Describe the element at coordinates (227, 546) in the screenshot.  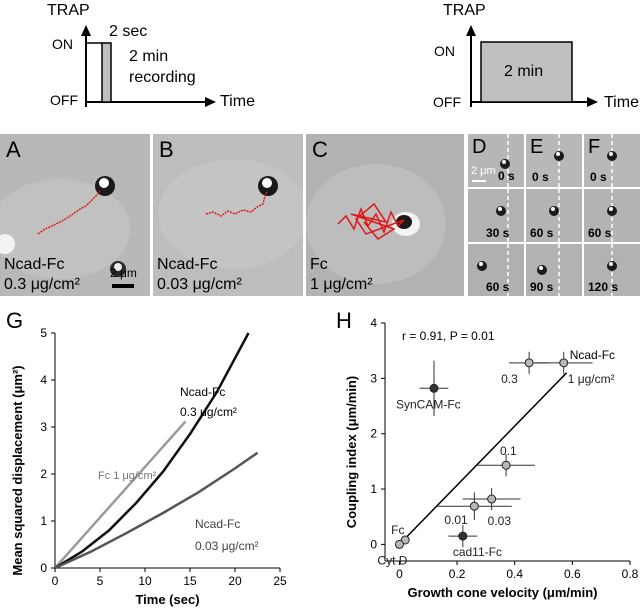
I see `g-label-ncad-low-2: 0.03 μg/cm²` at that location.